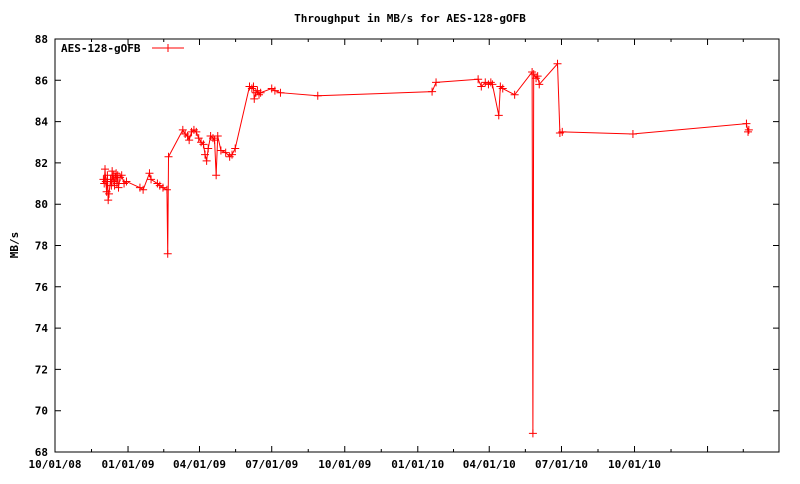 This screenshot has width=800, height=484. What do you see at coordinates (101, 48) in the screenshot?
I see `legend-label: AES-128-gOFB` at bounding box center [101, 48].